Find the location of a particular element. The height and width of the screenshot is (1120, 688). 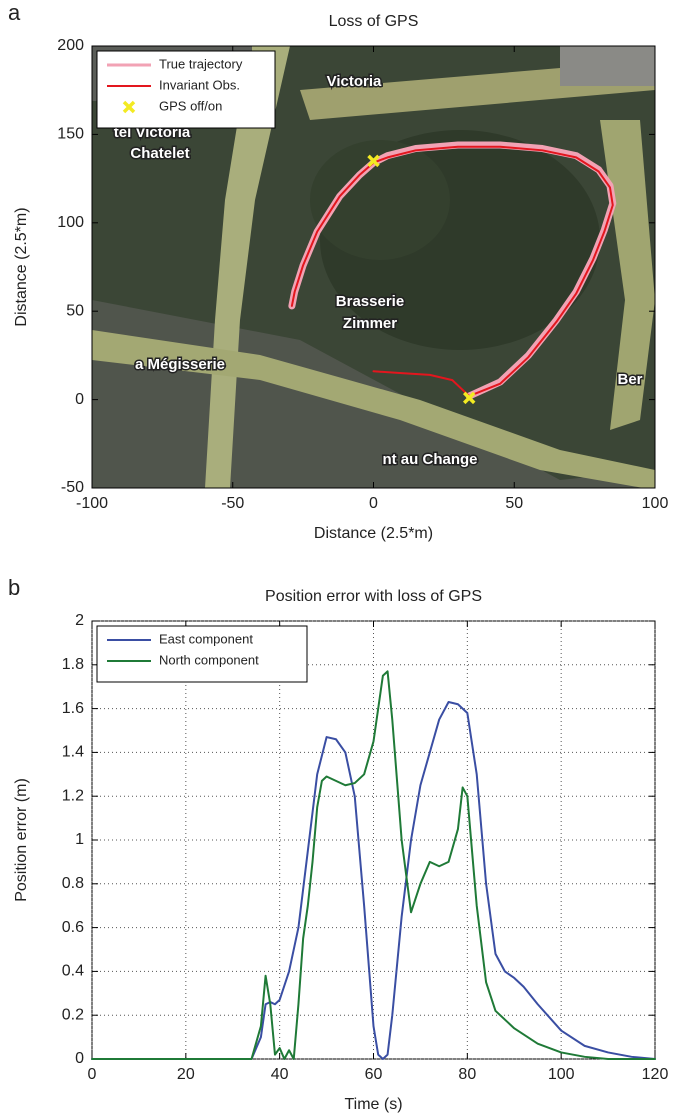

panel-label: a is located at coordinates (14, 12).